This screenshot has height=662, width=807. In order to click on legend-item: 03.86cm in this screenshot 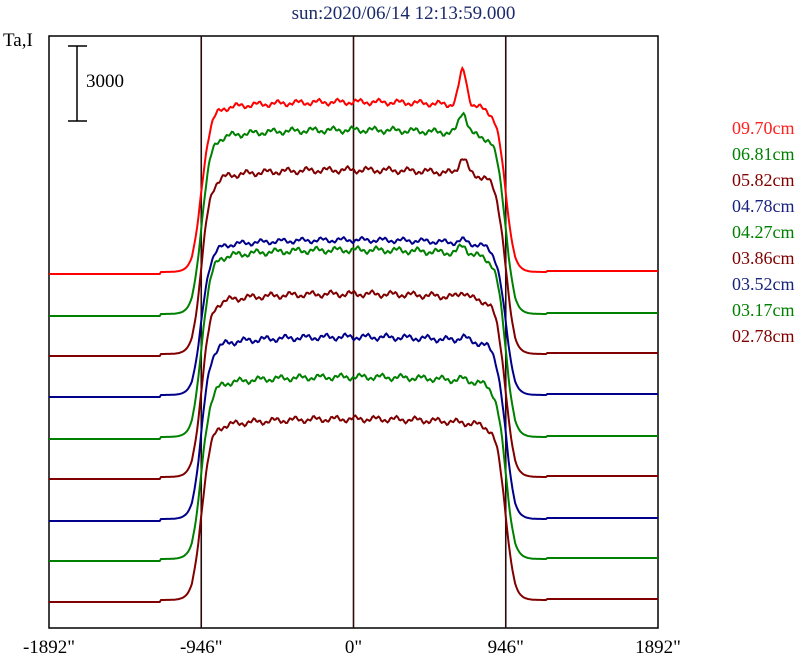, I will do `click(763, 258)`.